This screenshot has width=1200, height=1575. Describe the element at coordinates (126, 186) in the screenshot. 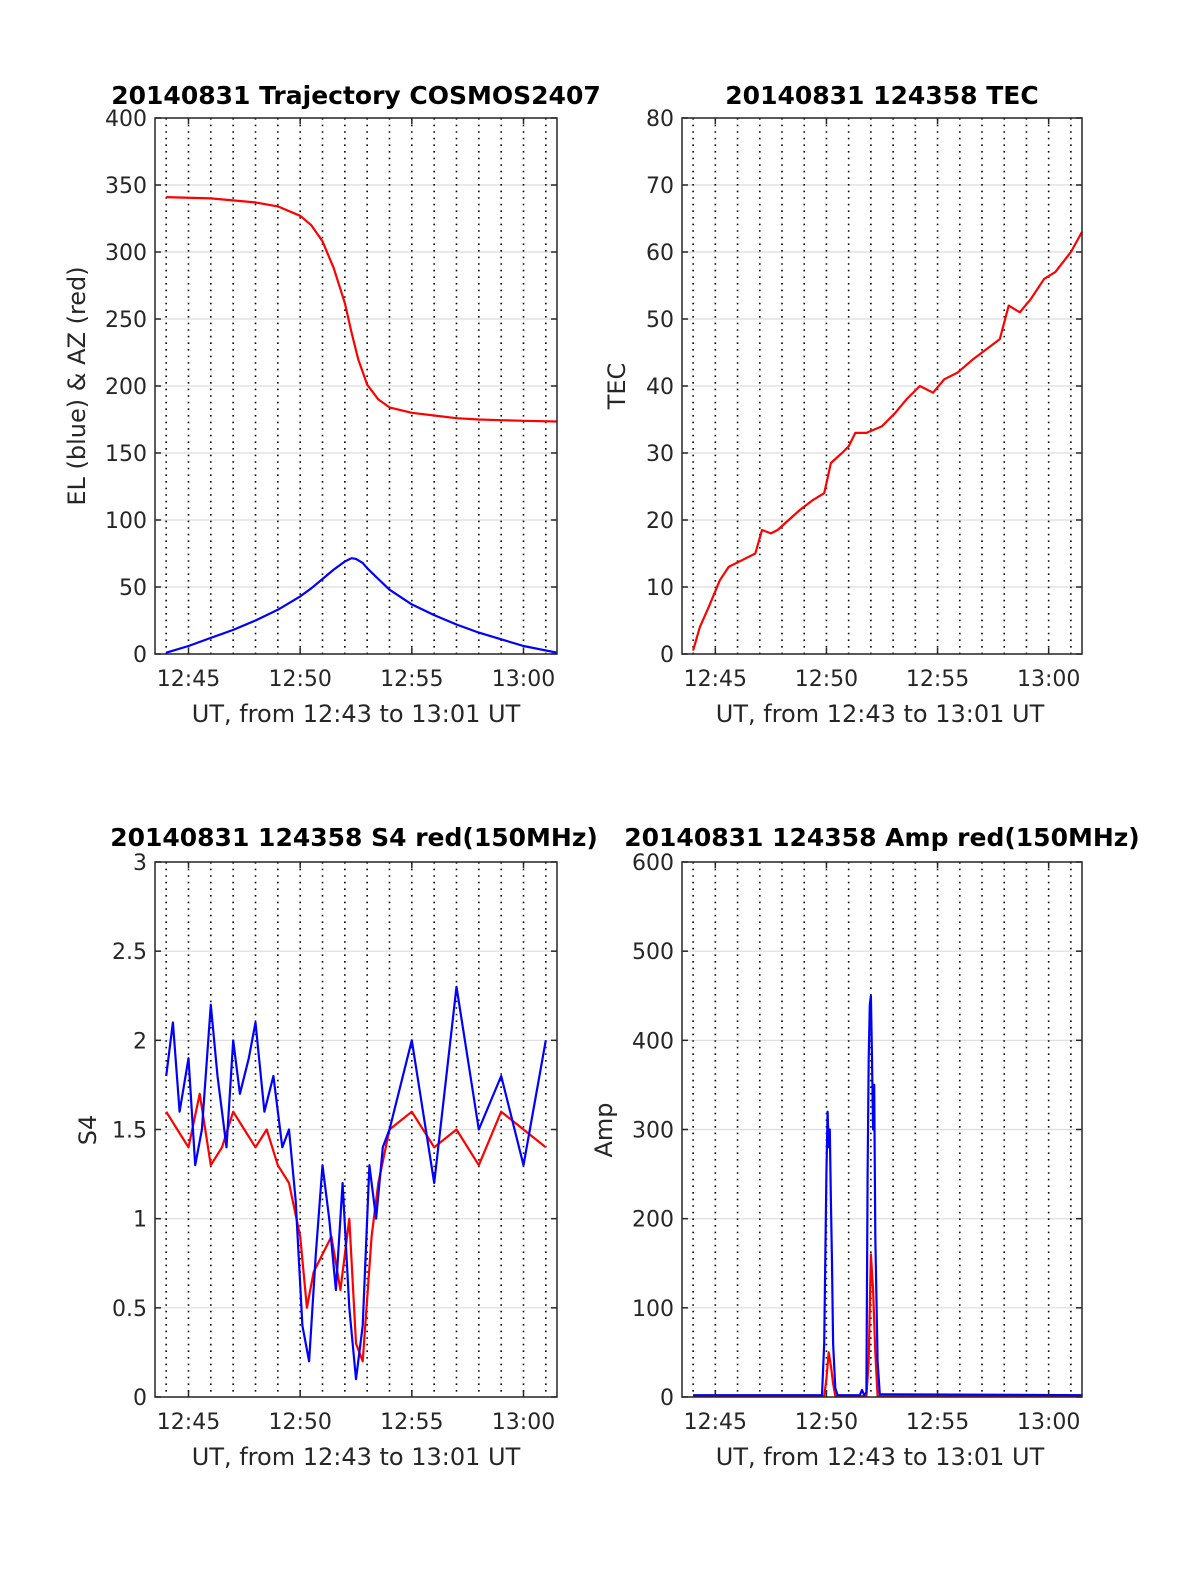

I see `trajectory-ytick-label: 350` at that location.